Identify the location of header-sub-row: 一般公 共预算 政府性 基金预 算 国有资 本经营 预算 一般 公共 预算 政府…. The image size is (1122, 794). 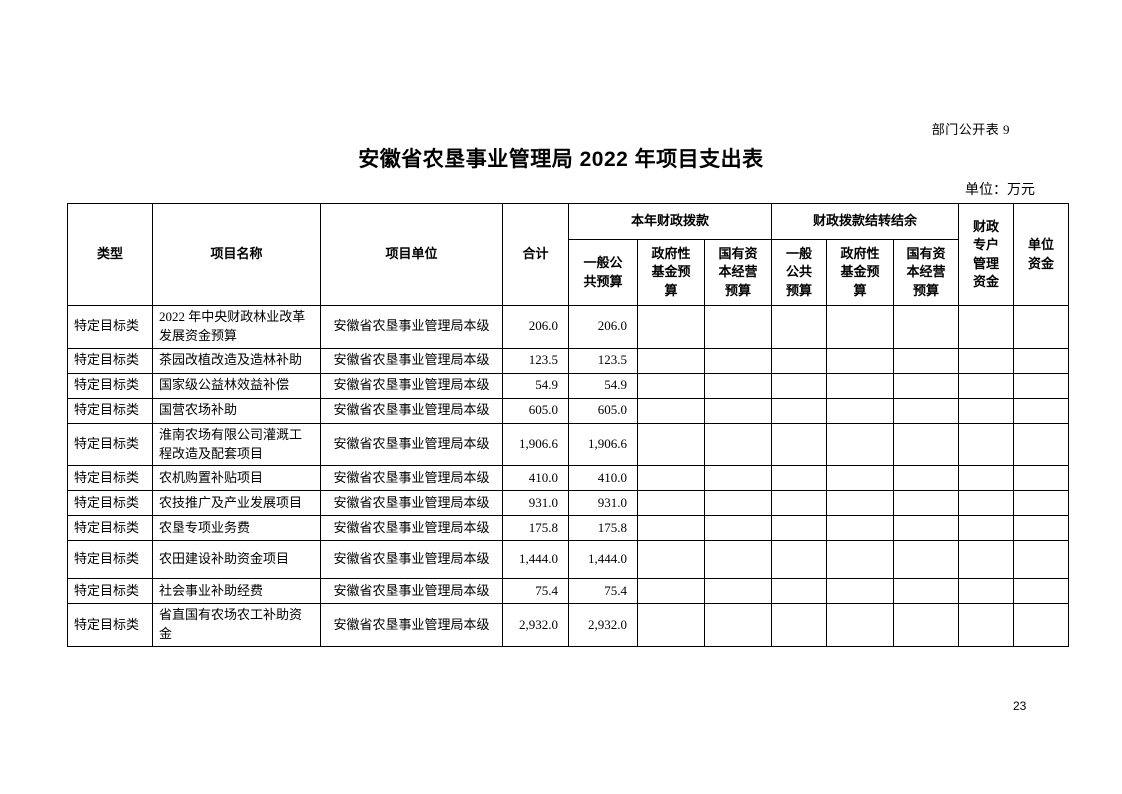
(568, 272).